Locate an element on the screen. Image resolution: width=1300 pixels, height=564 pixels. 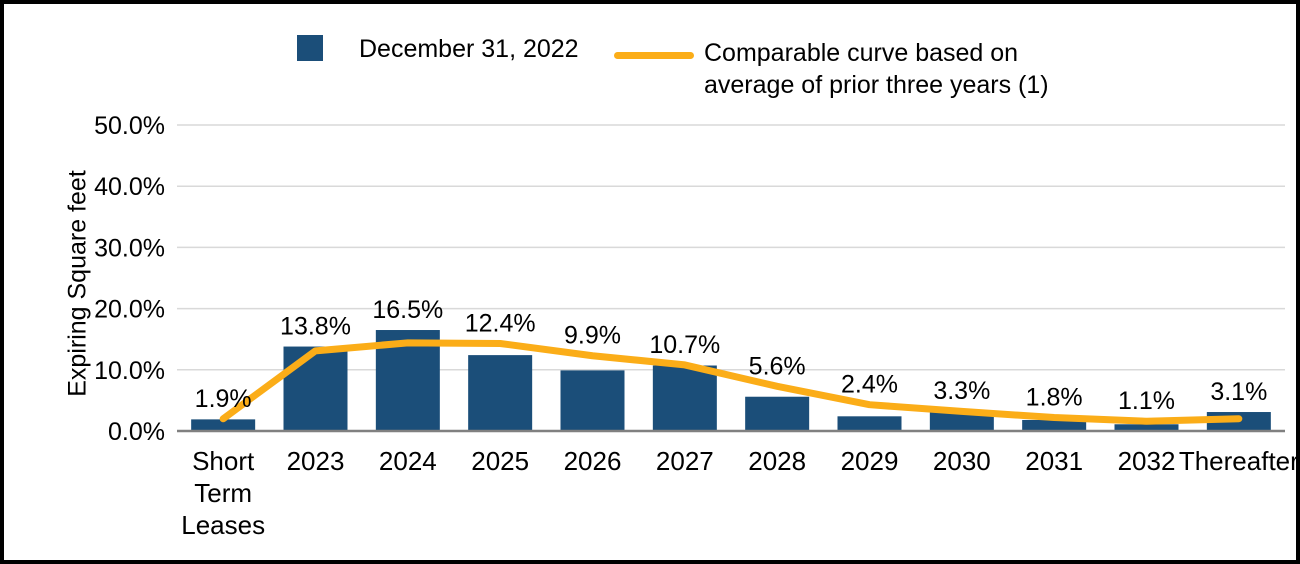
x-category-label: 2027 is located at coordinates (685, 461).